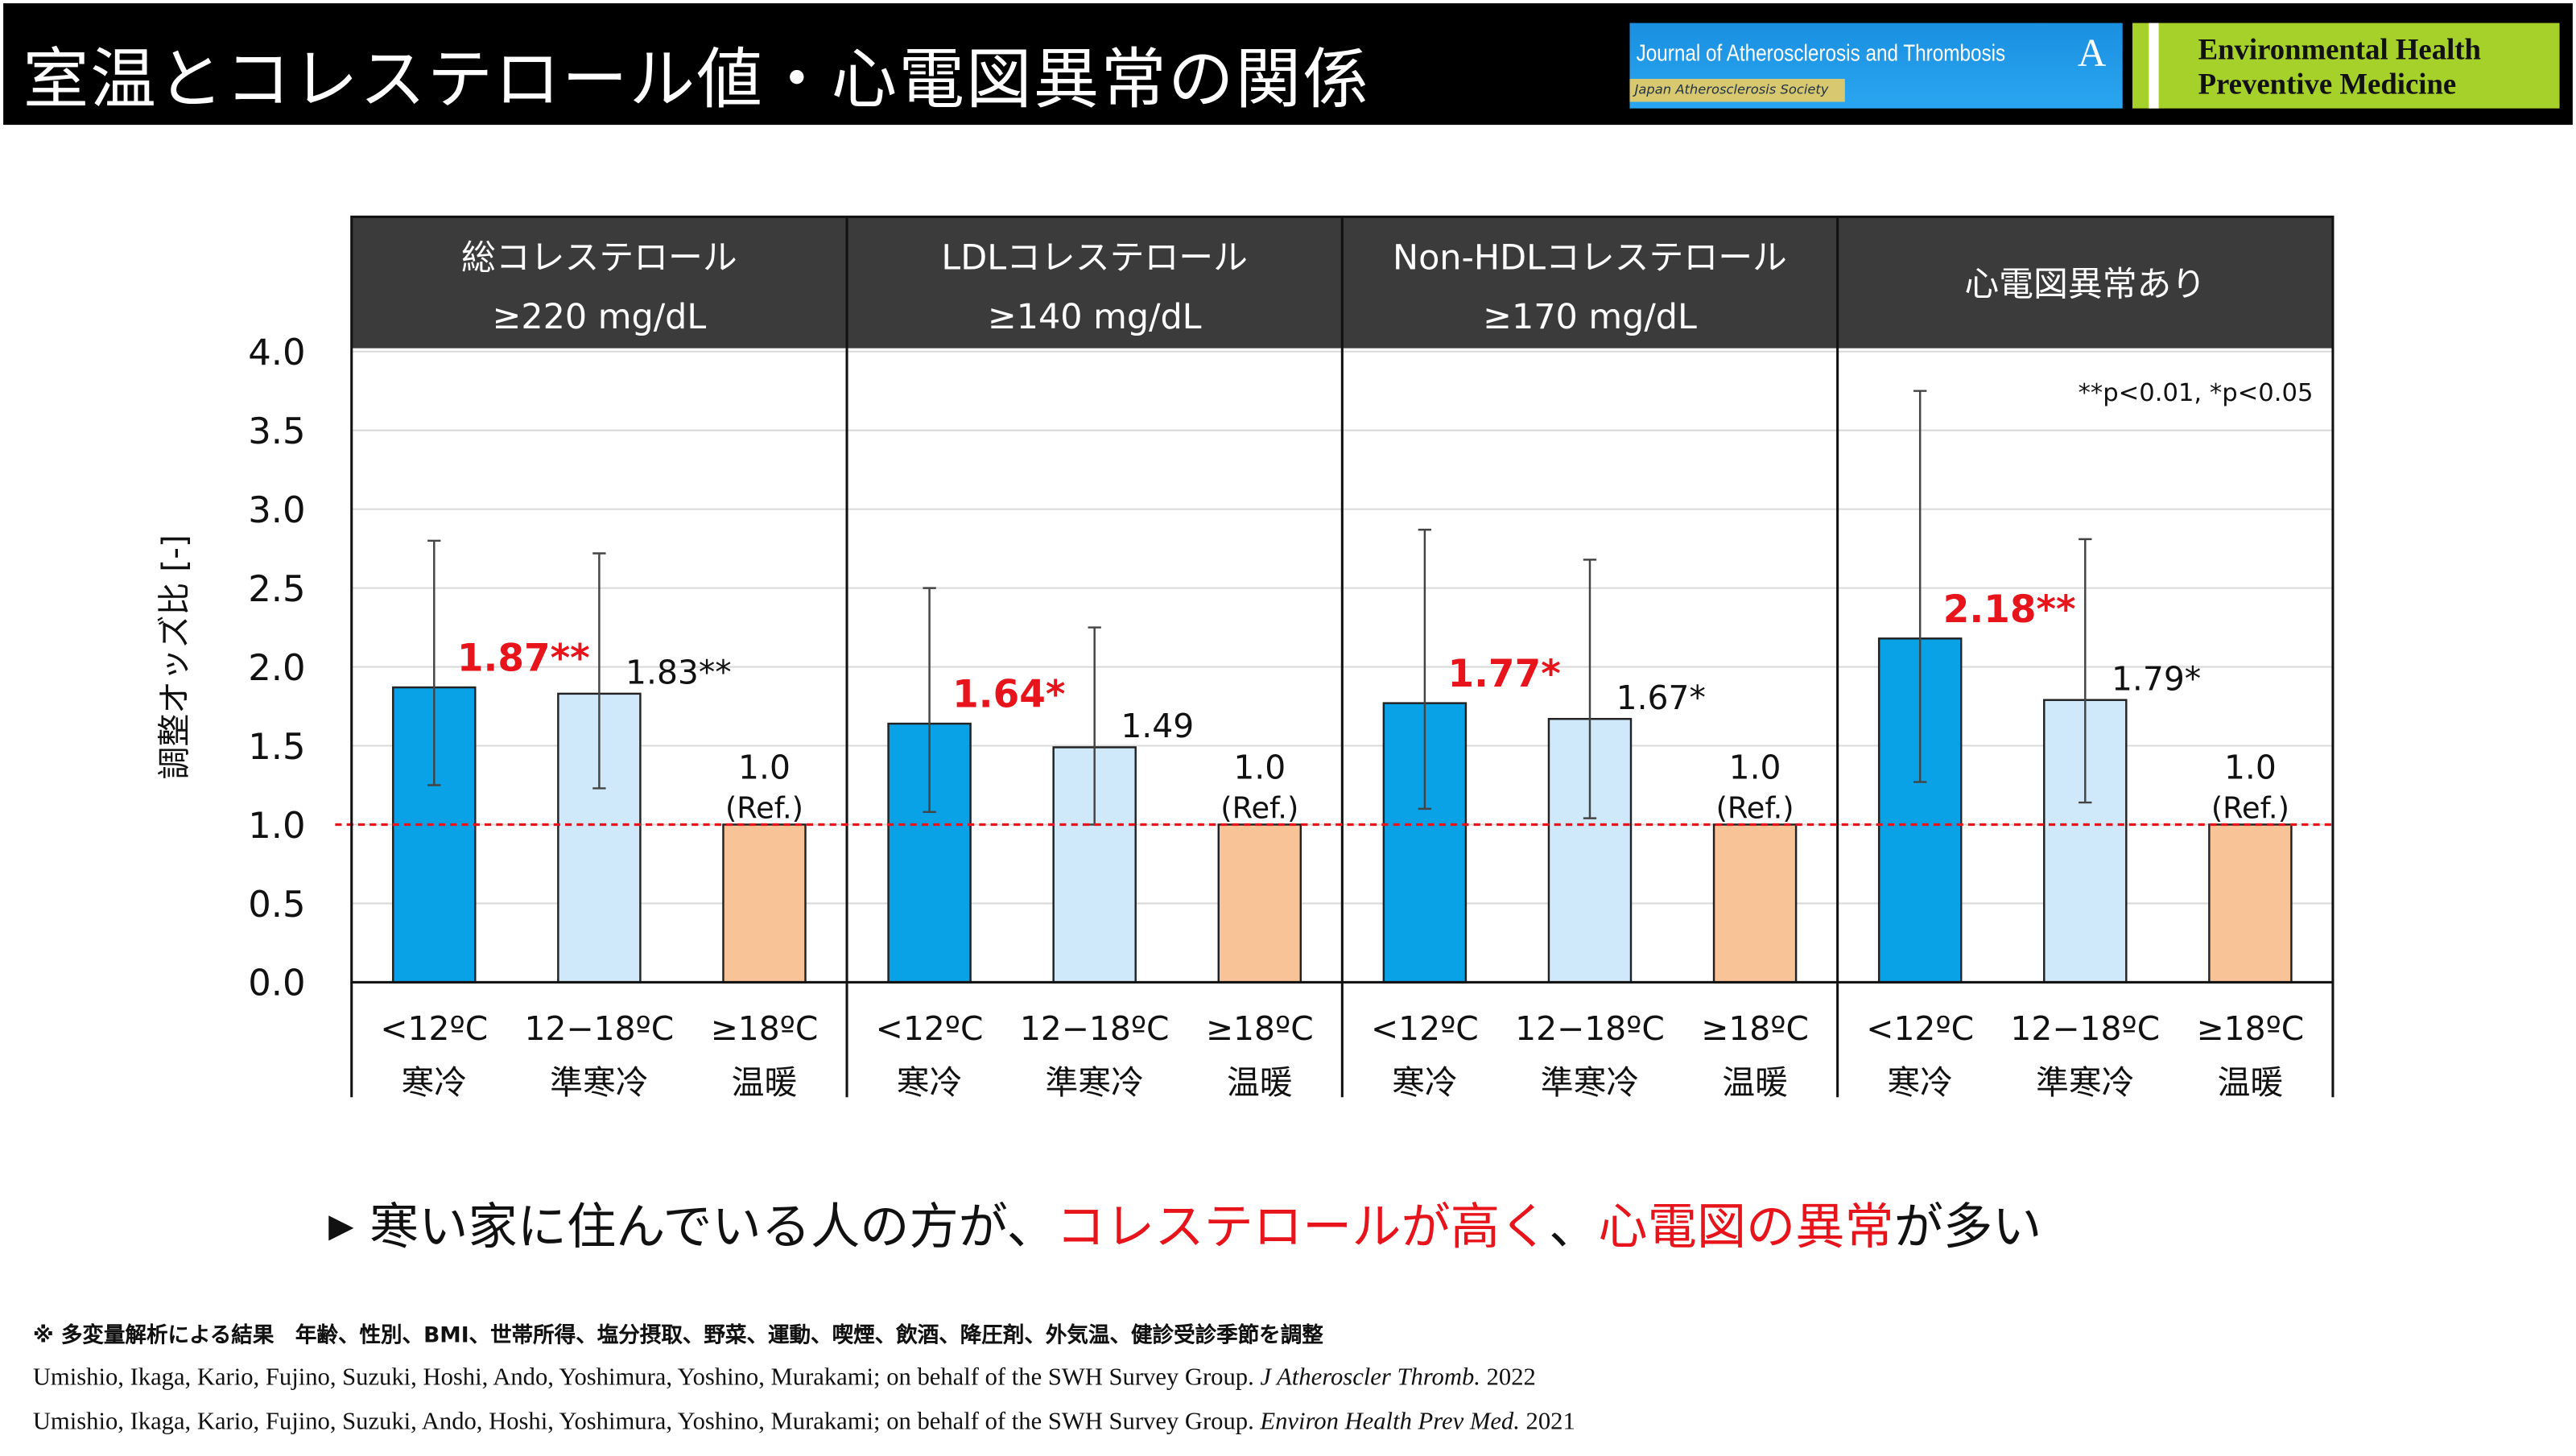 The width and height of the screenshot is (2576, 1456). What do you see at coordinates (276, 588) in the screenshot?
I see `y-tick-label: 2.5` at bounding box center [276, 588].